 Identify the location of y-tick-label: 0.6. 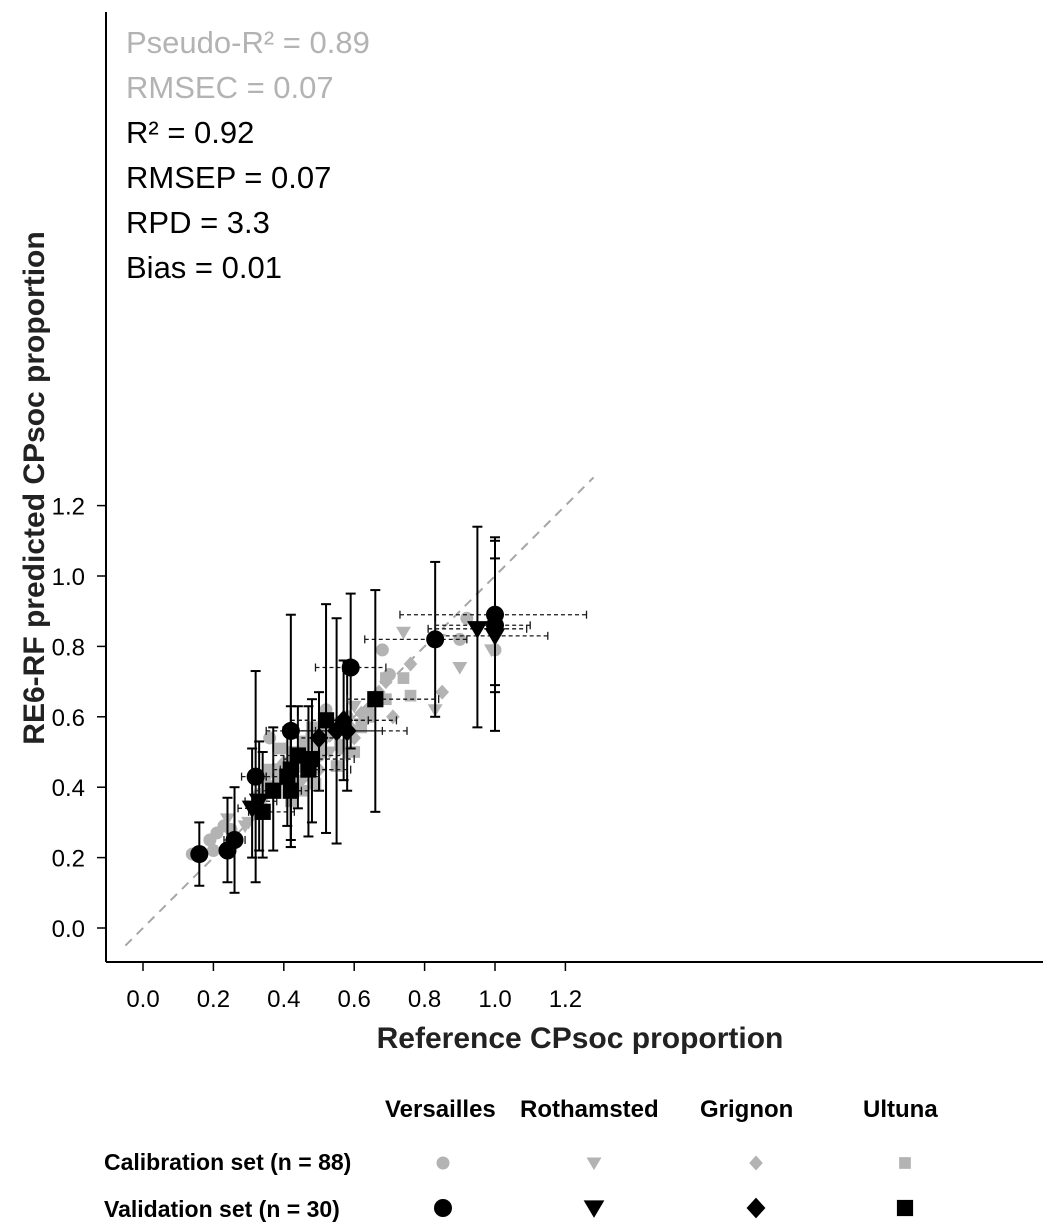
(68, 718).